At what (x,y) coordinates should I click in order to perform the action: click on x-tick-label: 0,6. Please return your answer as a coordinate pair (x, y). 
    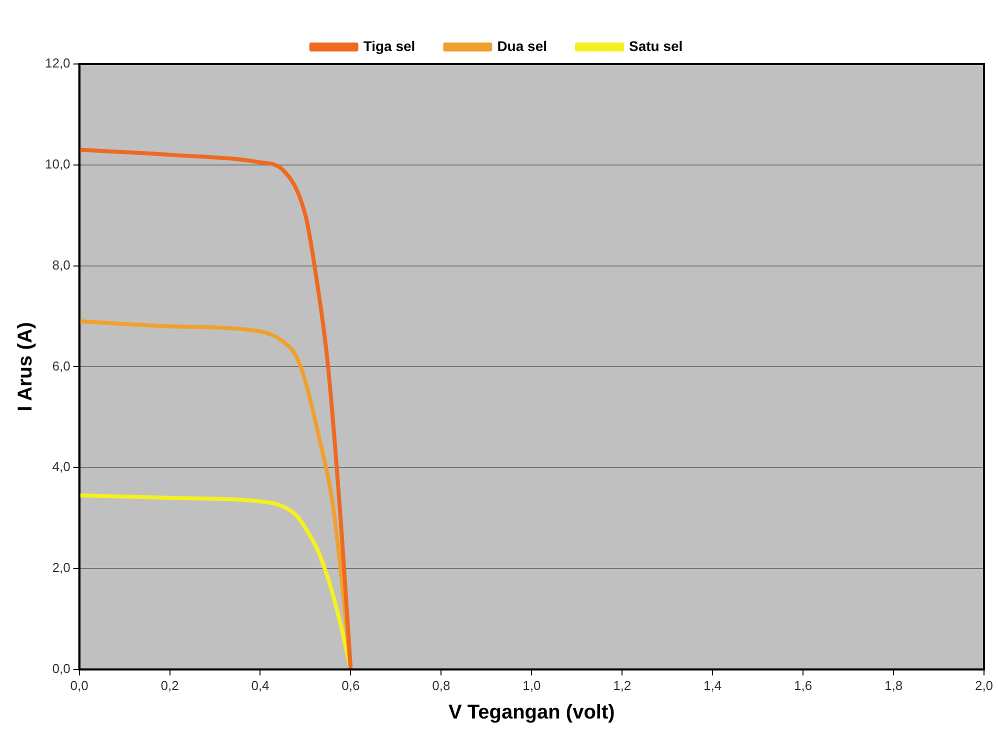
    Looking at the image, I should click on (351, 685).